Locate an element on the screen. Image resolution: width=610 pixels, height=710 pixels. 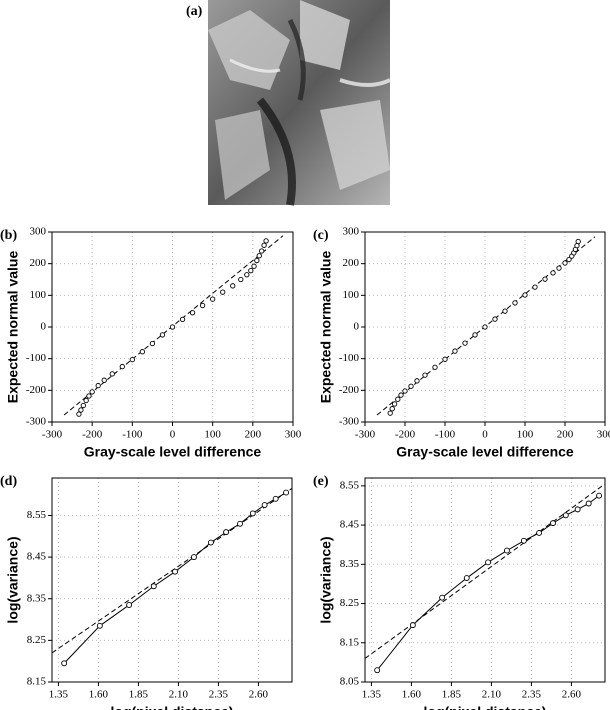
x-tick-label: 2.10 is located at coordinates (179, 695).